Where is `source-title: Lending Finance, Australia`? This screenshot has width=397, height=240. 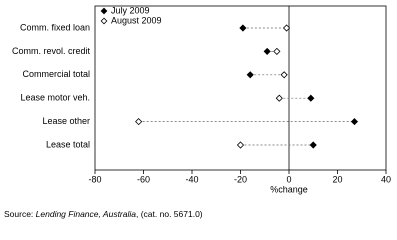 source-title: Lending Finance, Australia is located at coordinates (86, 214).